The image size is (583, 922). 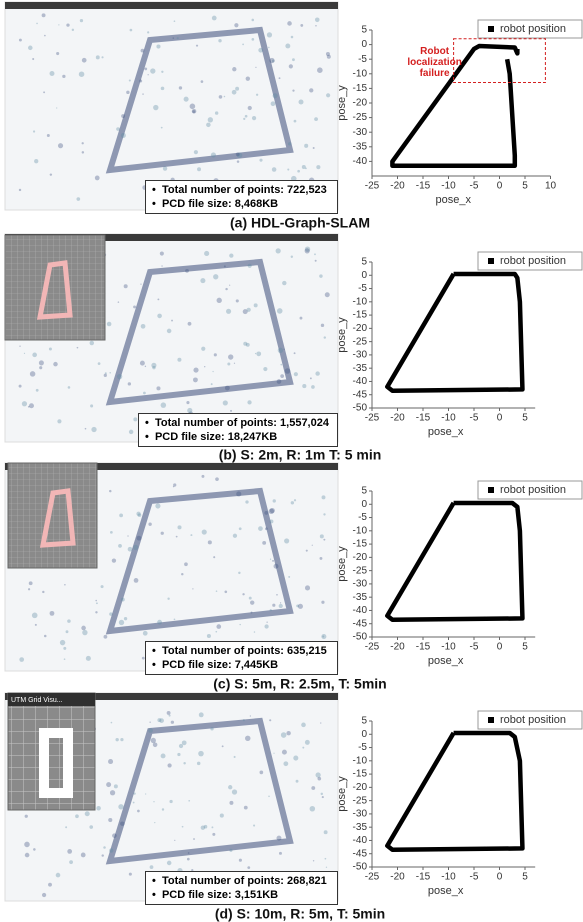 What do you see at coordinates (360, 597) in the screenshot?
I see `y-tick-label: -35` at bounding box center [360, 597].